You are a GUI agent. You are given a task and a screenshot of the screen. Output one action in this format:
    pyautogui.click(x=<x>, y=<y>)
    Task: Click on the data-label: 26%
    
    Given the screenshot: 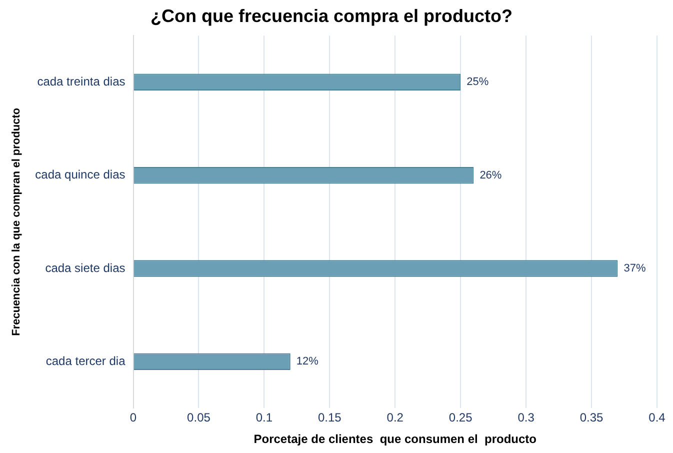 What is the action you would take?
    pyautogui.click(x=491, y=175)
    